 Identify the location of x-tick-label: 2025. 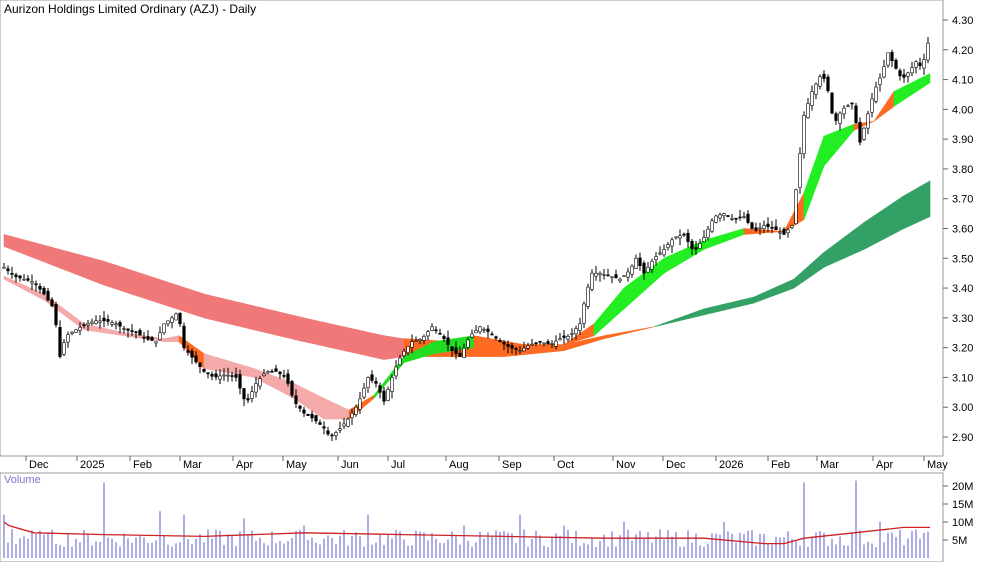
(92, 465).